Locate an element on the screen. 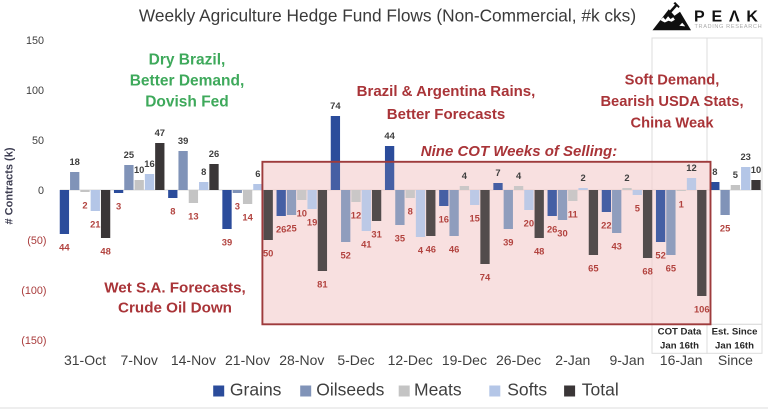  svg-text: 23 is located at coordinates (745, 156).